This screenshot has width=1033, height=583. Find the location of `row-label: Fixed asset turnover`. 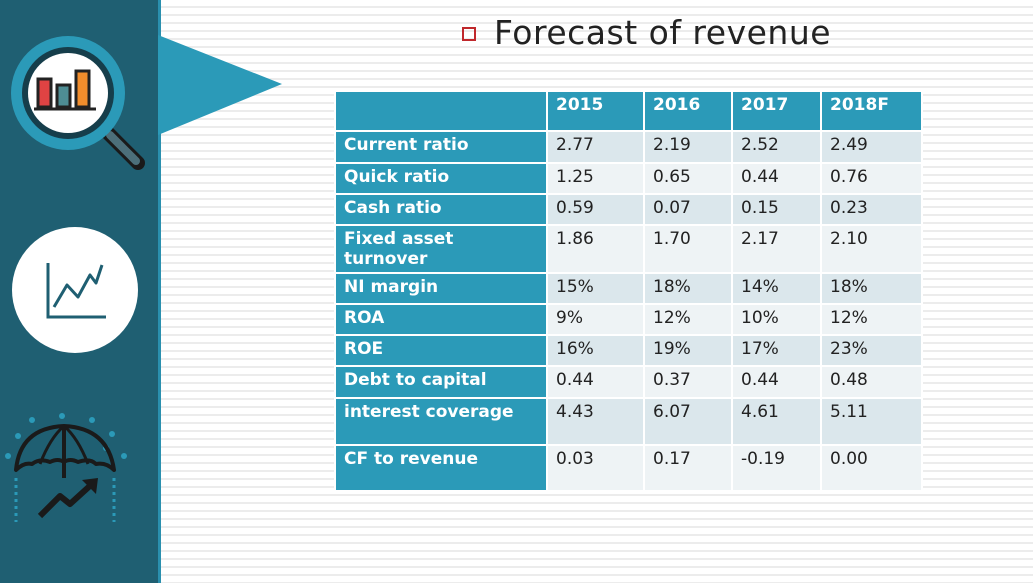

row-label: Fixed asset turnover is located at coordinates (441, 249).